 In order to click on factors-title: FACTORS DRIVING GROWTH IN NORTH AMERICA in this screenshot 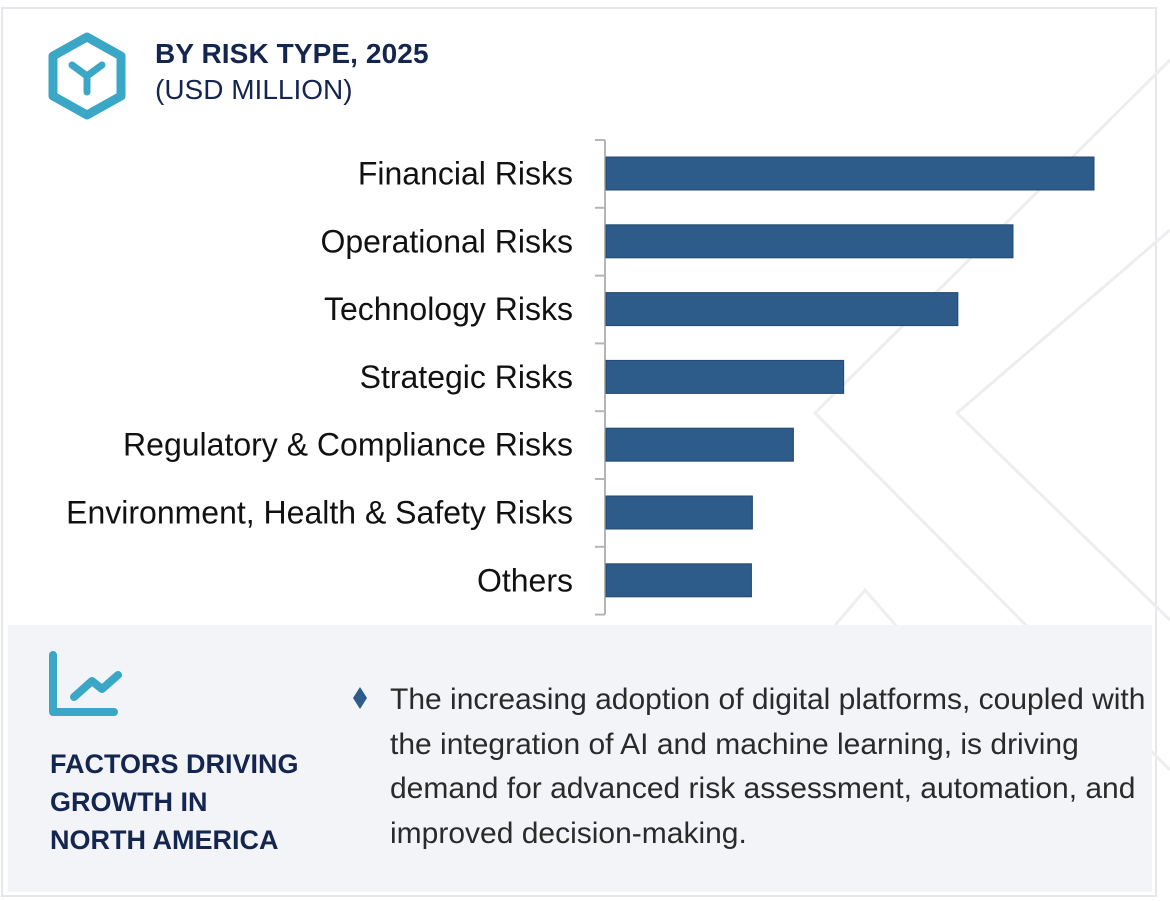, I will do `click(195, 802)`.